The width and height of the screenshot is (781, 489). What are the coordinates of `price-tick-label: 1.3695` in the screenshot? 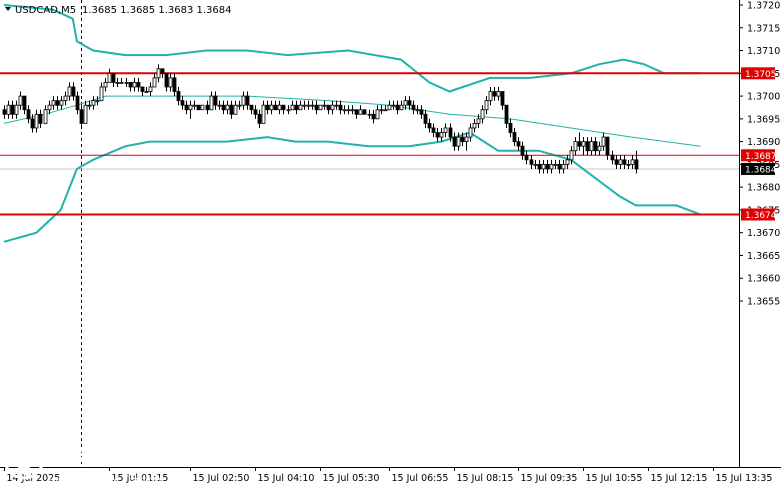 It's located at (763, 119).